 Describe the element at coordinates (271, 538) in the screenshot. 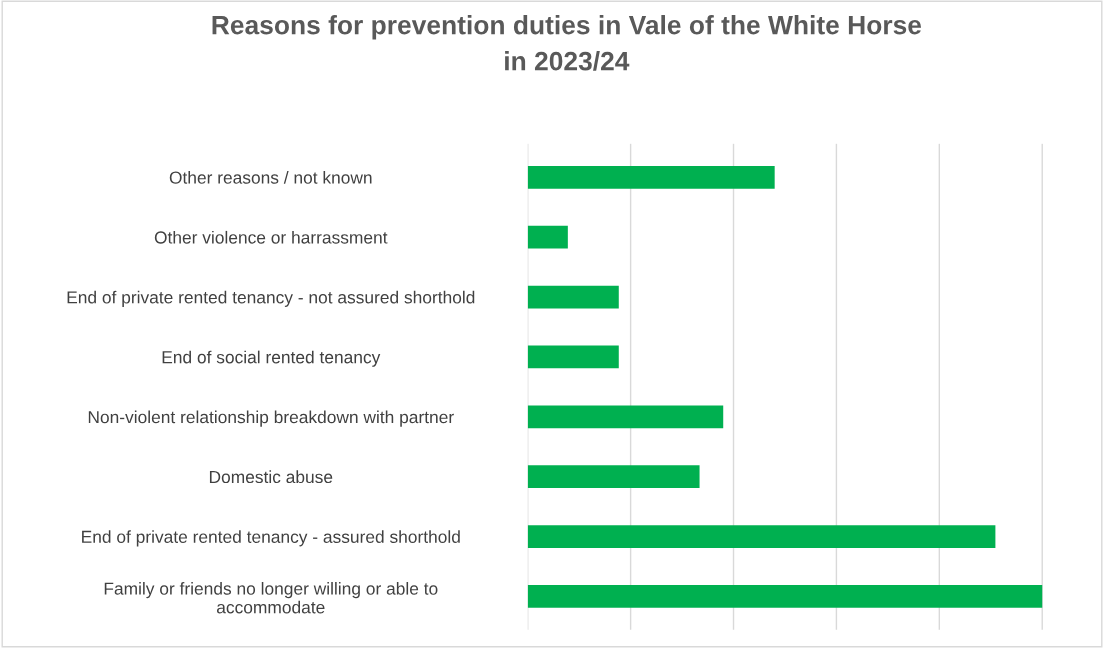

I see `y-tick-label: End of private rented tenancy - assured shorthold` at that location.